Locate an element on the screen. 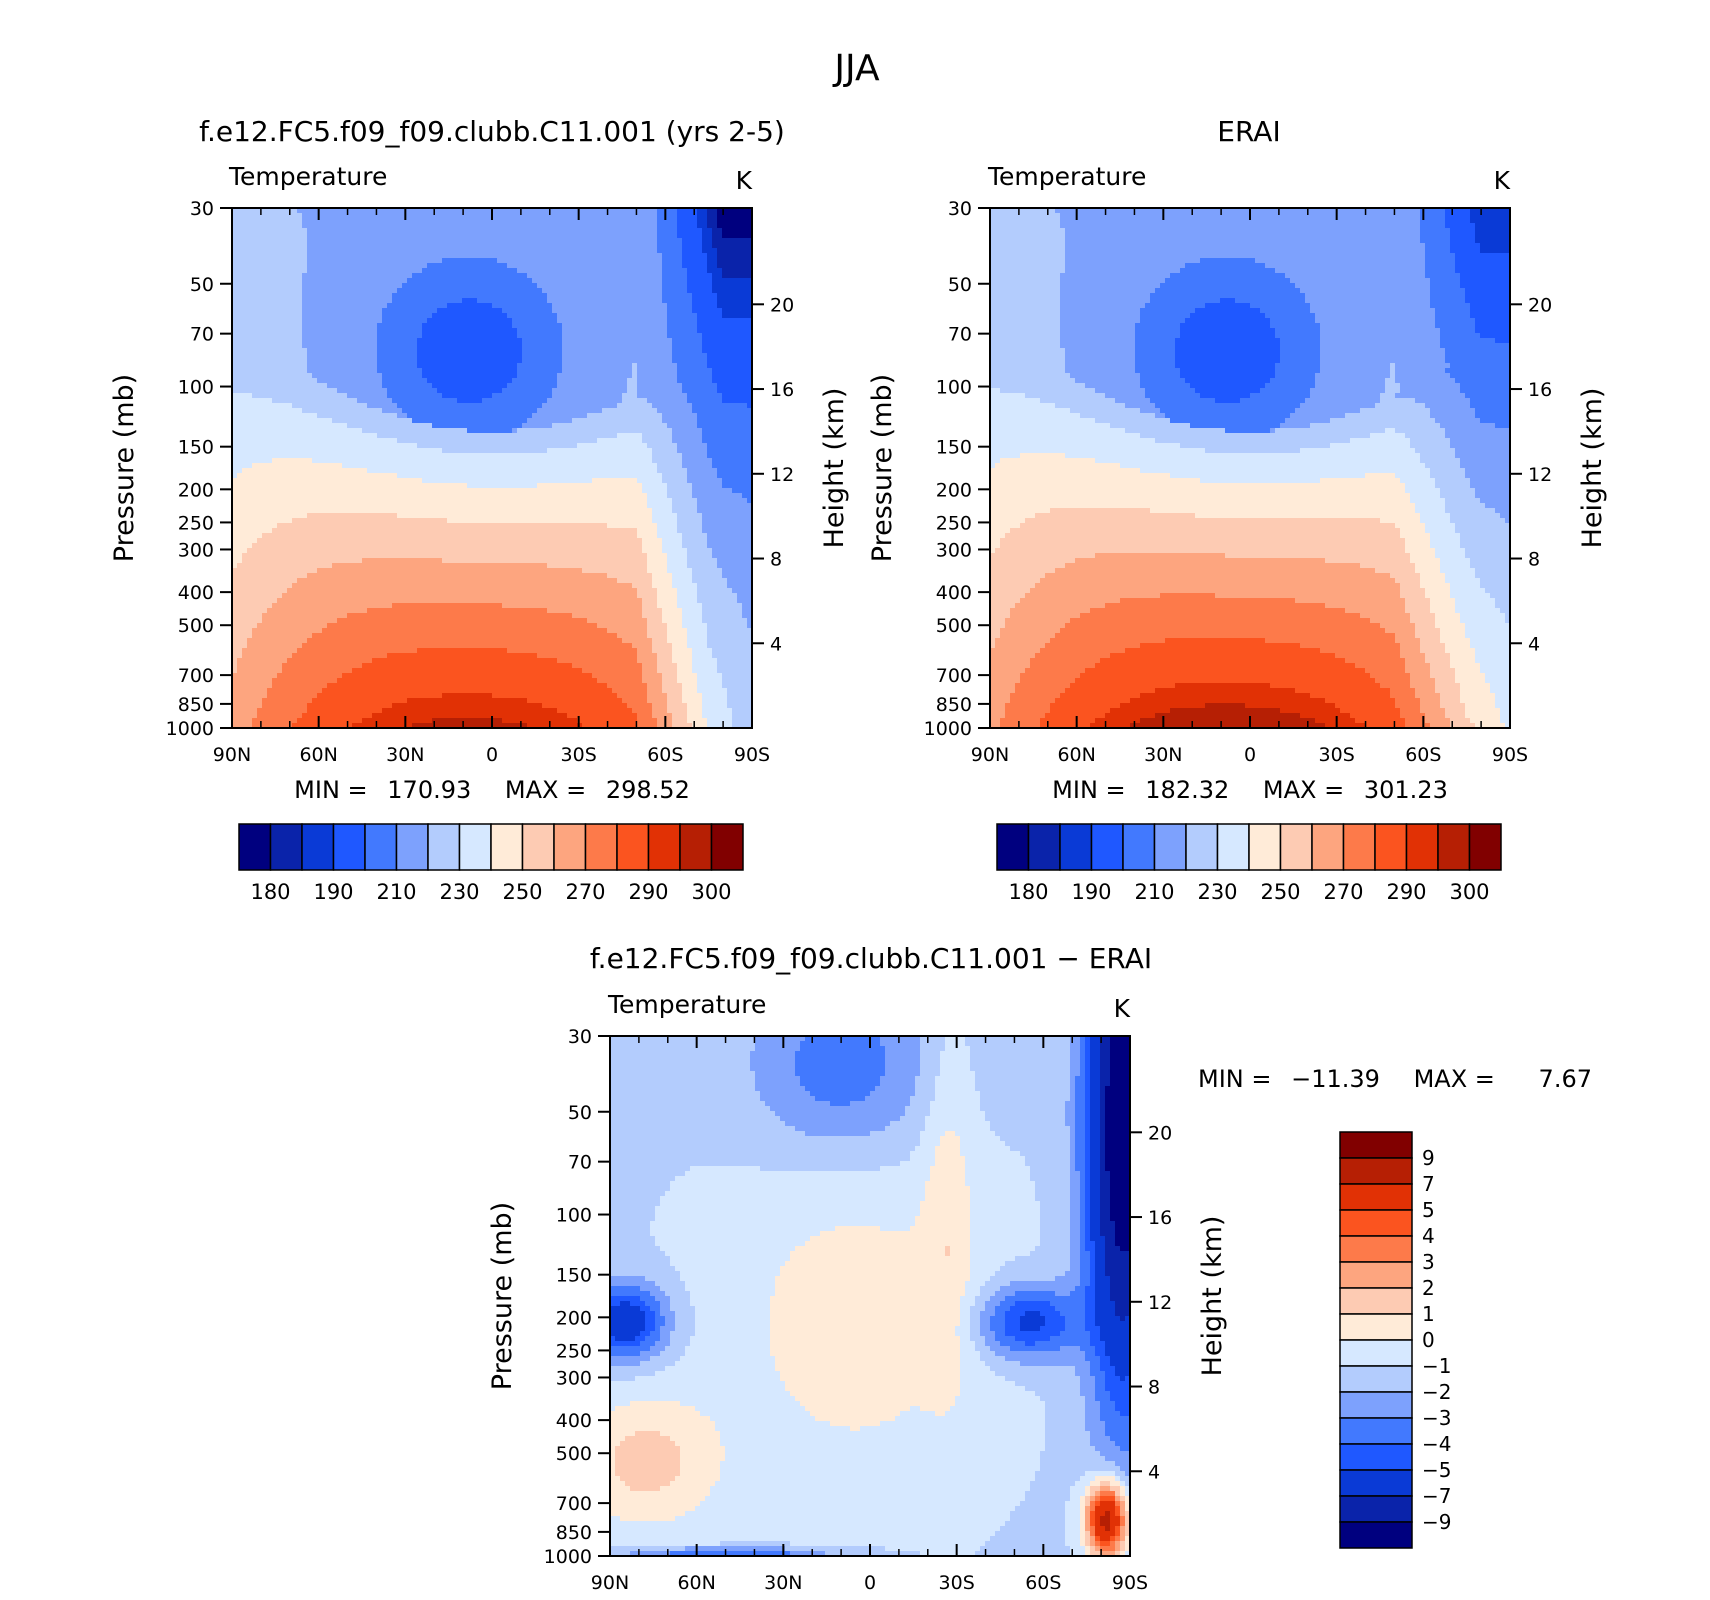 Image resolution: width=1710 pixels, height=1600 pixels. colorbar-box is located at coordinates (1107, 847).